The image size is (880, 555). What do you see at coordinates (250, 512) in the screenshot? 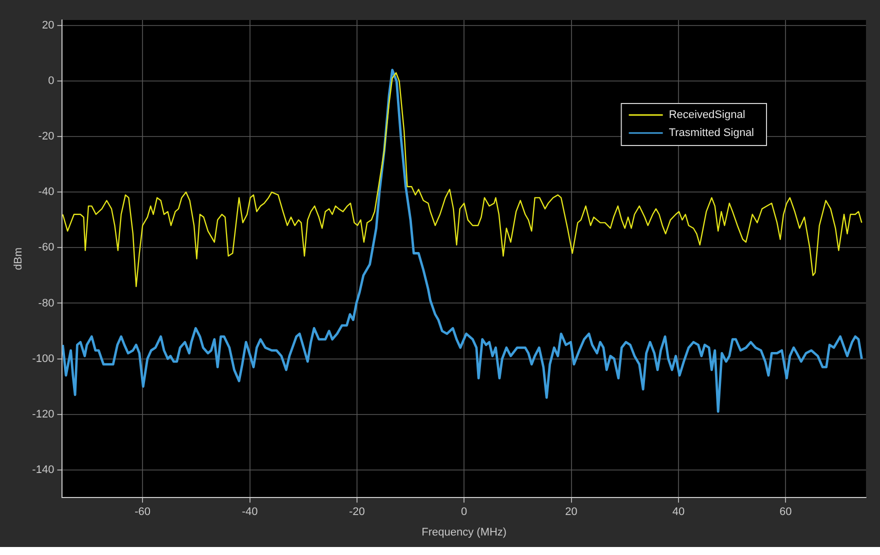
I see `x-tick-label: -40` at bounding box center [250, 512].